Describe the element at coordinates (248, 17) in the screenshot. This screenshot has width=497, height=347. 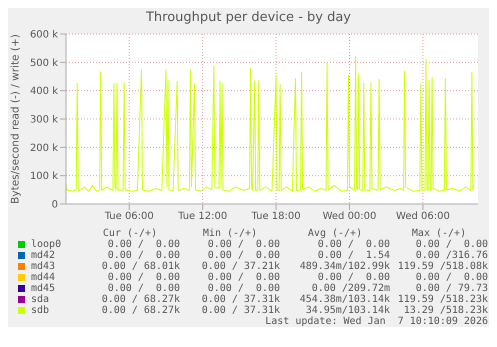
I see `chart-title: Throughput per device - by day` at that location.